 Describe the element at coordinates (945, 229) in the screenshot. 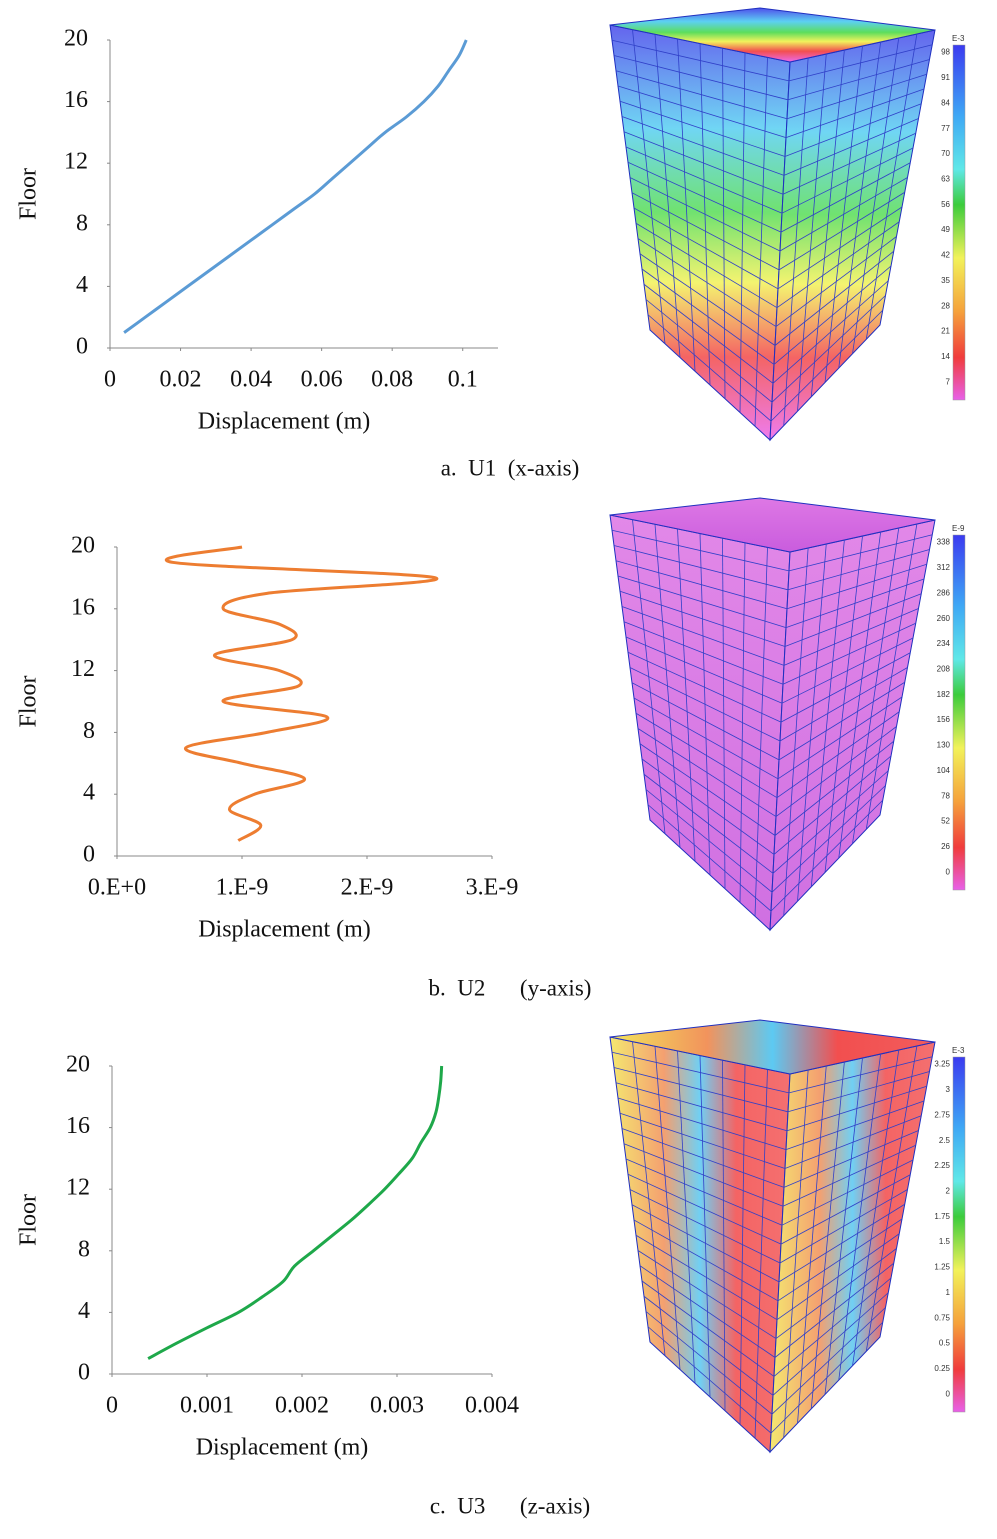

I see `legend-tick-label: 49` at that location.